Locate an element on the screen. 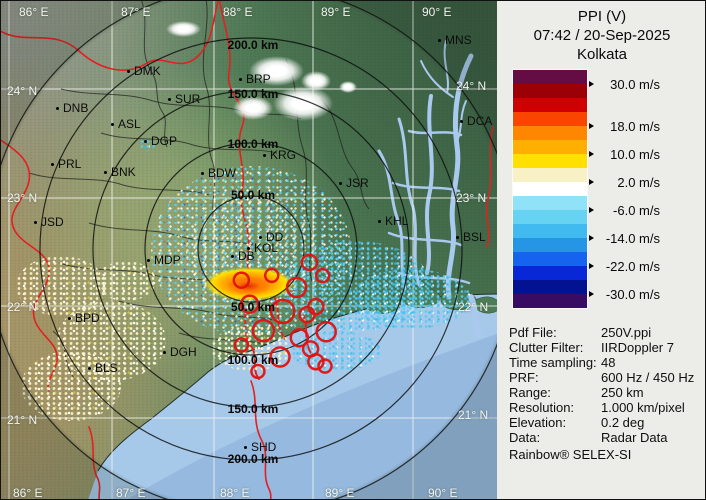  lat-label-right: 21° N is located at coordinates (473, 415).